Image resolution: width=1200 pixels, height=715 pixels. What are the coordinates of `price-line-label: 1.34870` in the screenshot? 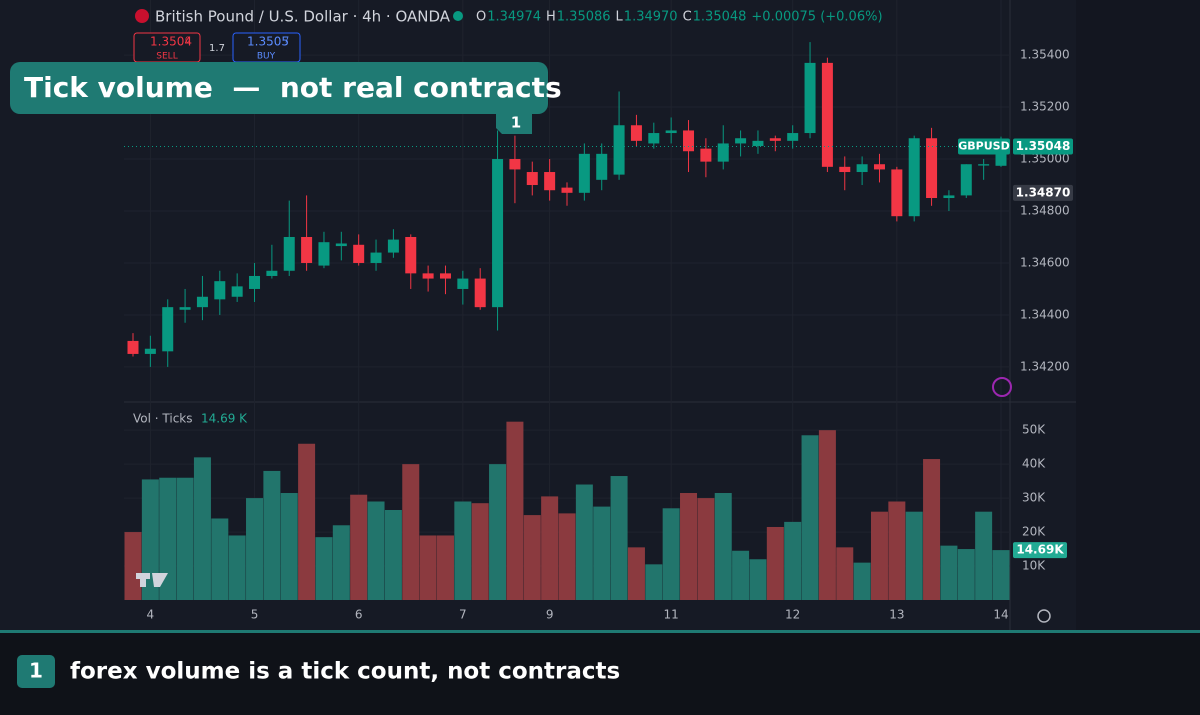 It's located at (1043, 192).